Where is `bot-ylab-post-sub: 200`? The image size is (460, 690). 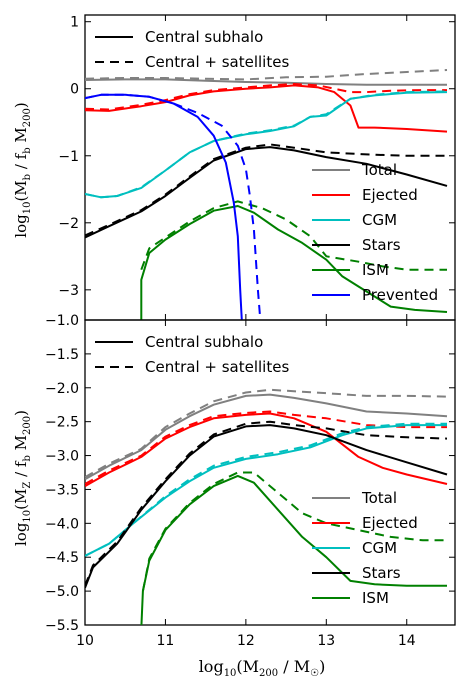
bot-ylab-post-sub: 200 is located at coordinates (27, 425).